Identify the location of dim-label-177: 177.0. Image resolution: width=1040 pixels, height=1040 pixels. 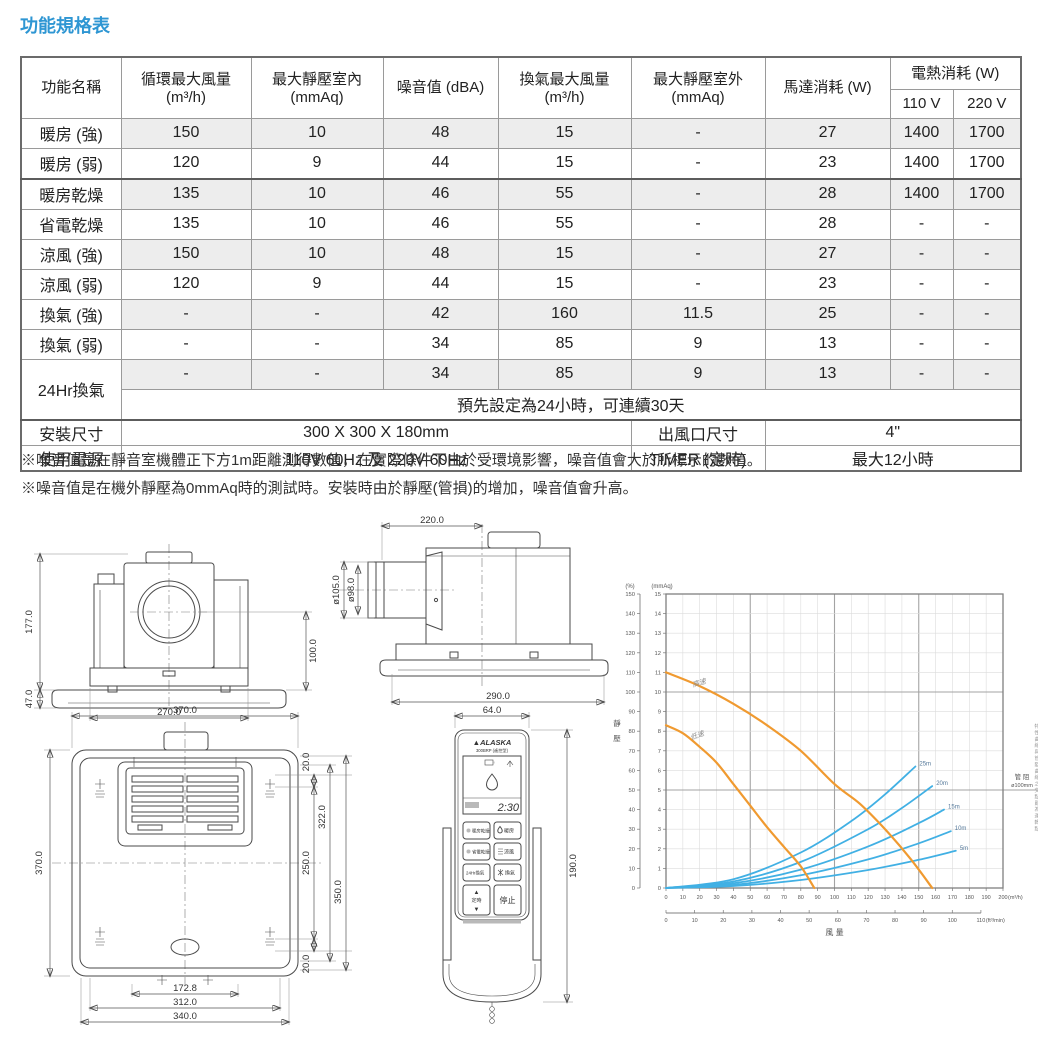
(29, 622).